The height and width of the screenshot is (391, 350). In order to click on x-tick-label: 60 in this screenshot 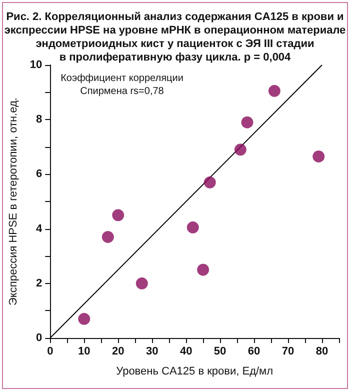, I will do `click(254, 352)`.